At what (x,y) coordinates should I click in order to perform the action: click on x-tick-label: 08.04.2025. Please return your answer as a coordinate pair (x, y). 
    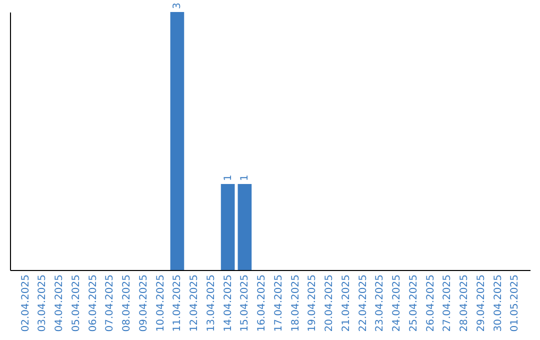
    Looking at the image, I should click on (127, 303).